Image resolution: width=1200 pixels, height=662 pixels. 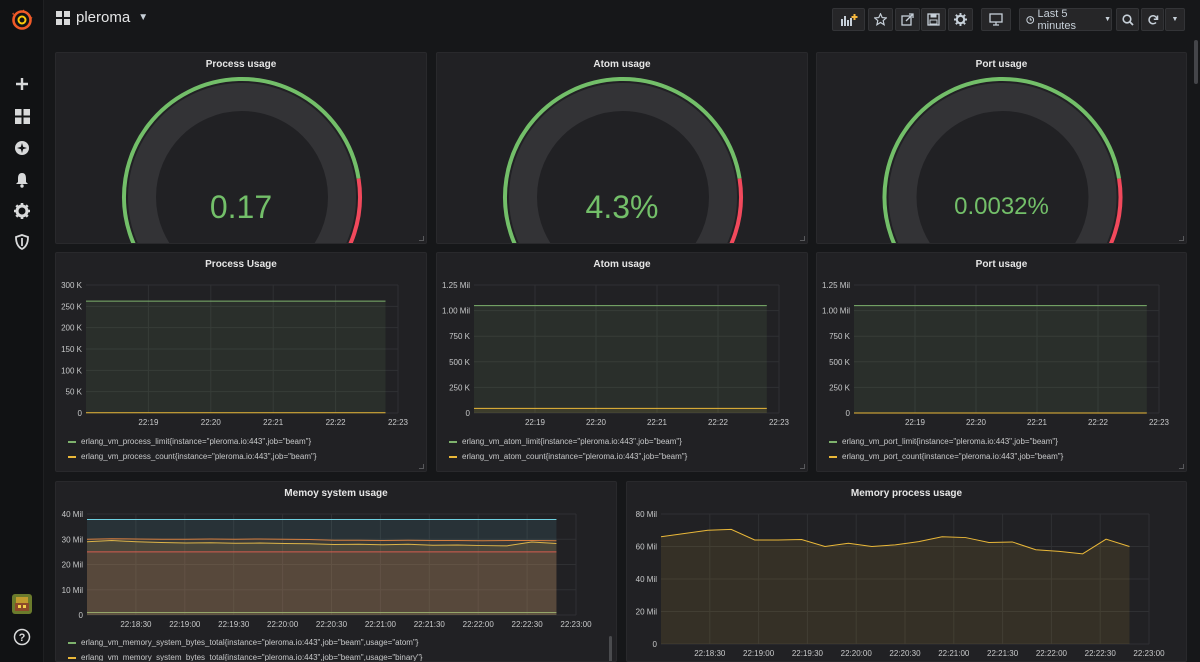 I want to click on zoom-out-button, so click(x=1127, y=19).